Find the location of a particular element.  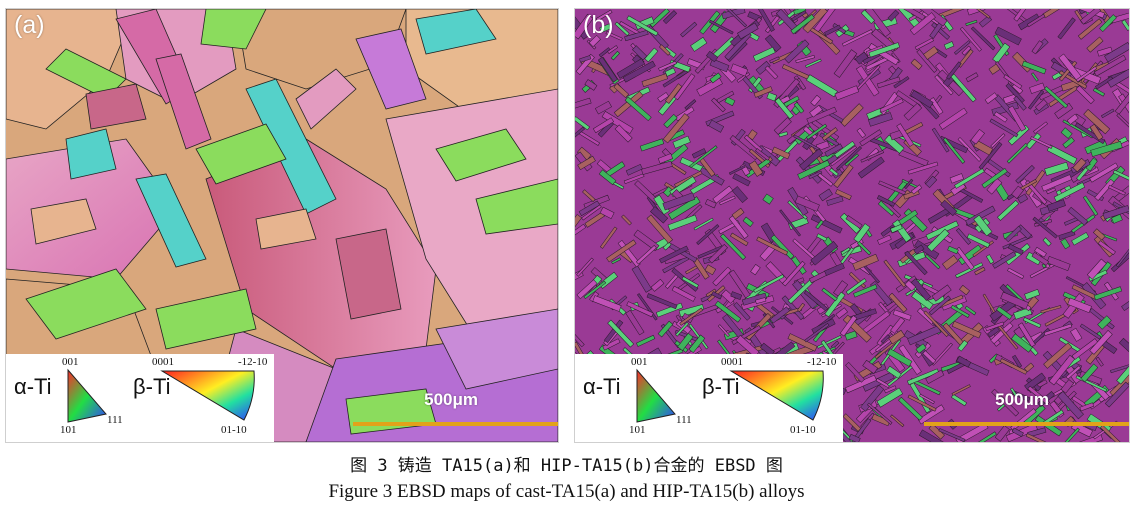

figure-caption-chinese: 图 3 铸造 TA15(a)和 HIP-TA15(b)合金的 EBSD 图 is located at coordinates (566, 466).